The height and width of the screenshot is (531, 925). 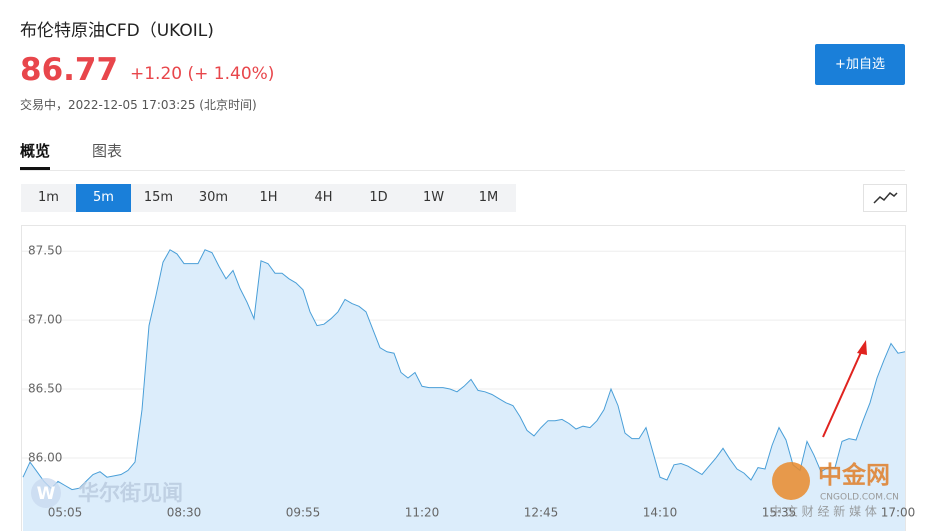 I want to click on x-tick-label: 08:30, so click(x=184, y=513).